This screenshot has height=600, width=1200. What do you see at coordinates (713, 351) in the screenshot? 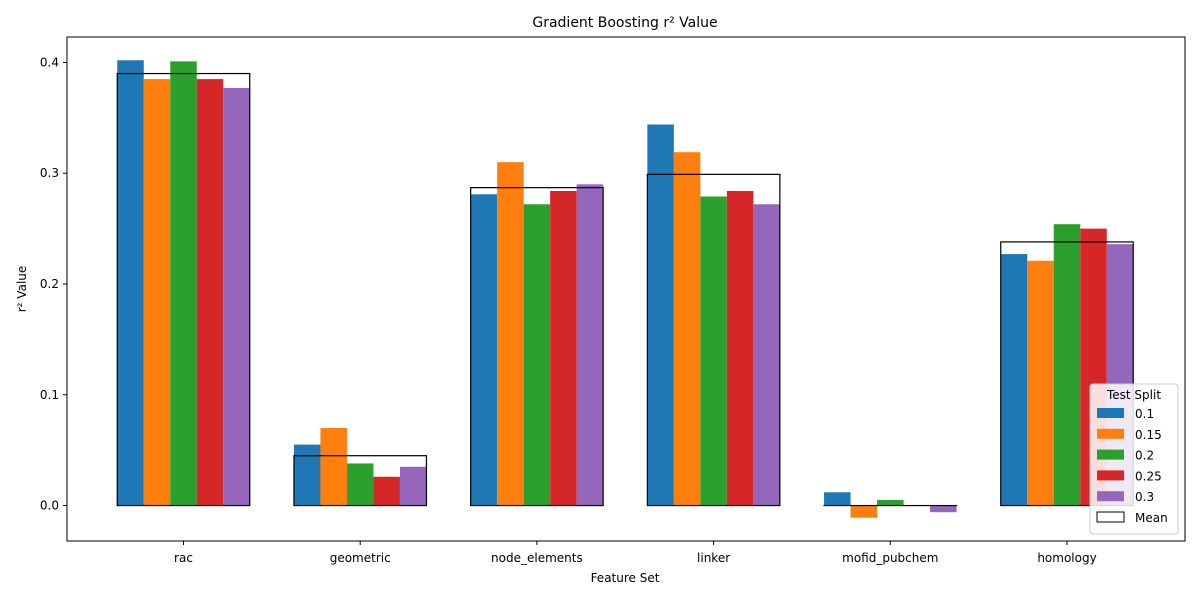
I see `bar-linker-0.2` at bounding box center [713, 351].